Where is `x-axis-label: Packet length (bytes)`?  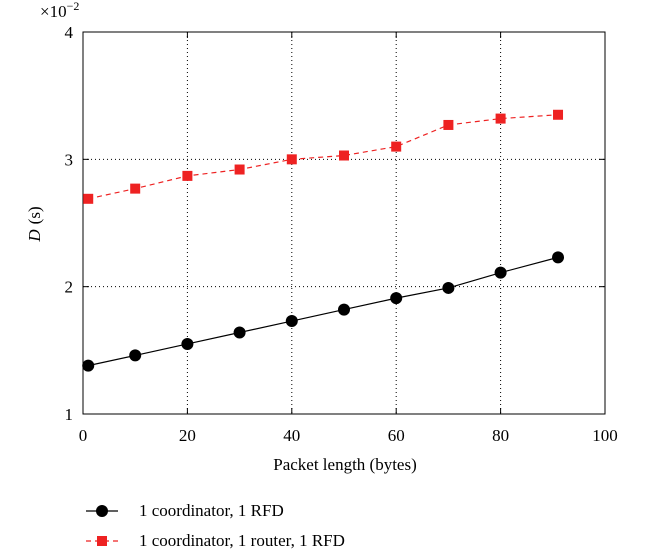 x-axis-label: Packet length (bytes) is located at coordinates (345, 464).